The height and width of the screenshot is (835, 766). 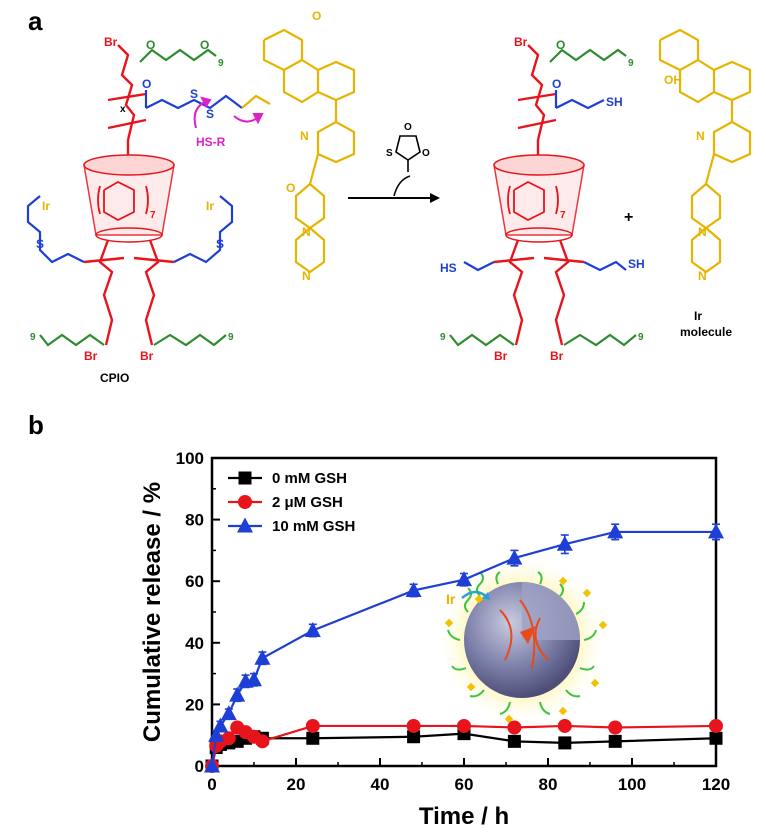 I want to click on legend-label: 10 mM GSH, so click(x=313, y=526).